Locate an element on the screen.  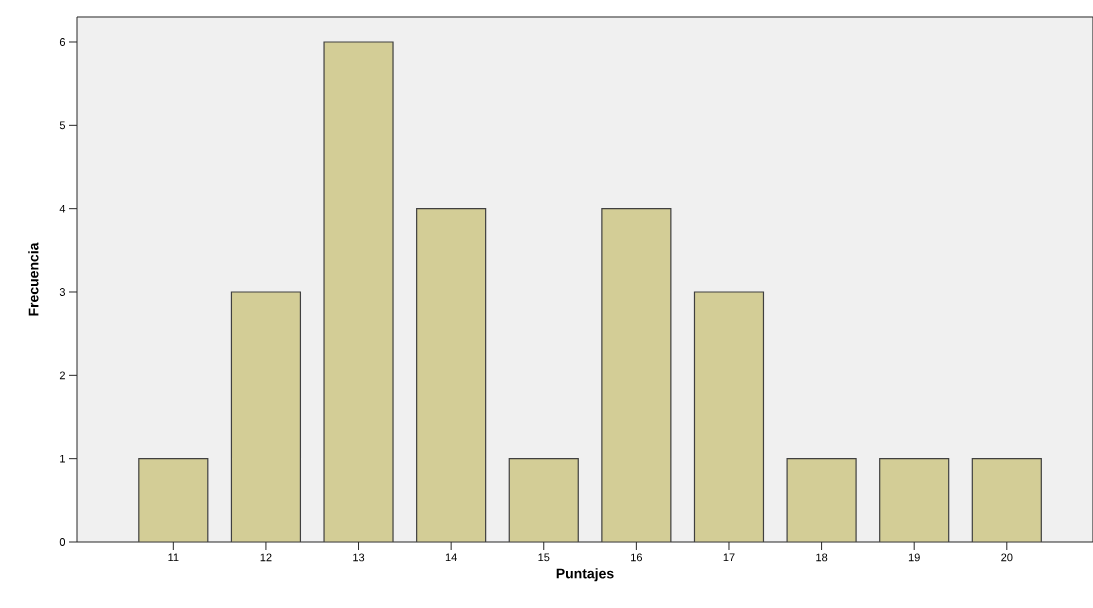
x-tick-label: 18 is located at coordinates (822, 557).